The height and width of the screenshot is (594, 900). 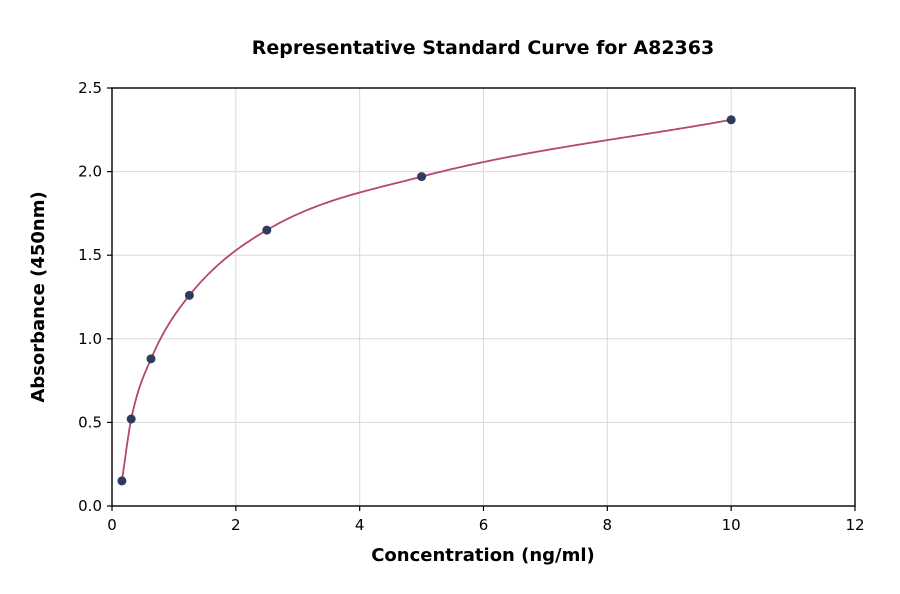 What do you see at coordinates (90, 422) in the screenshot?
I see `y-tick-label: 0.5` at bounding box center [90, 422].